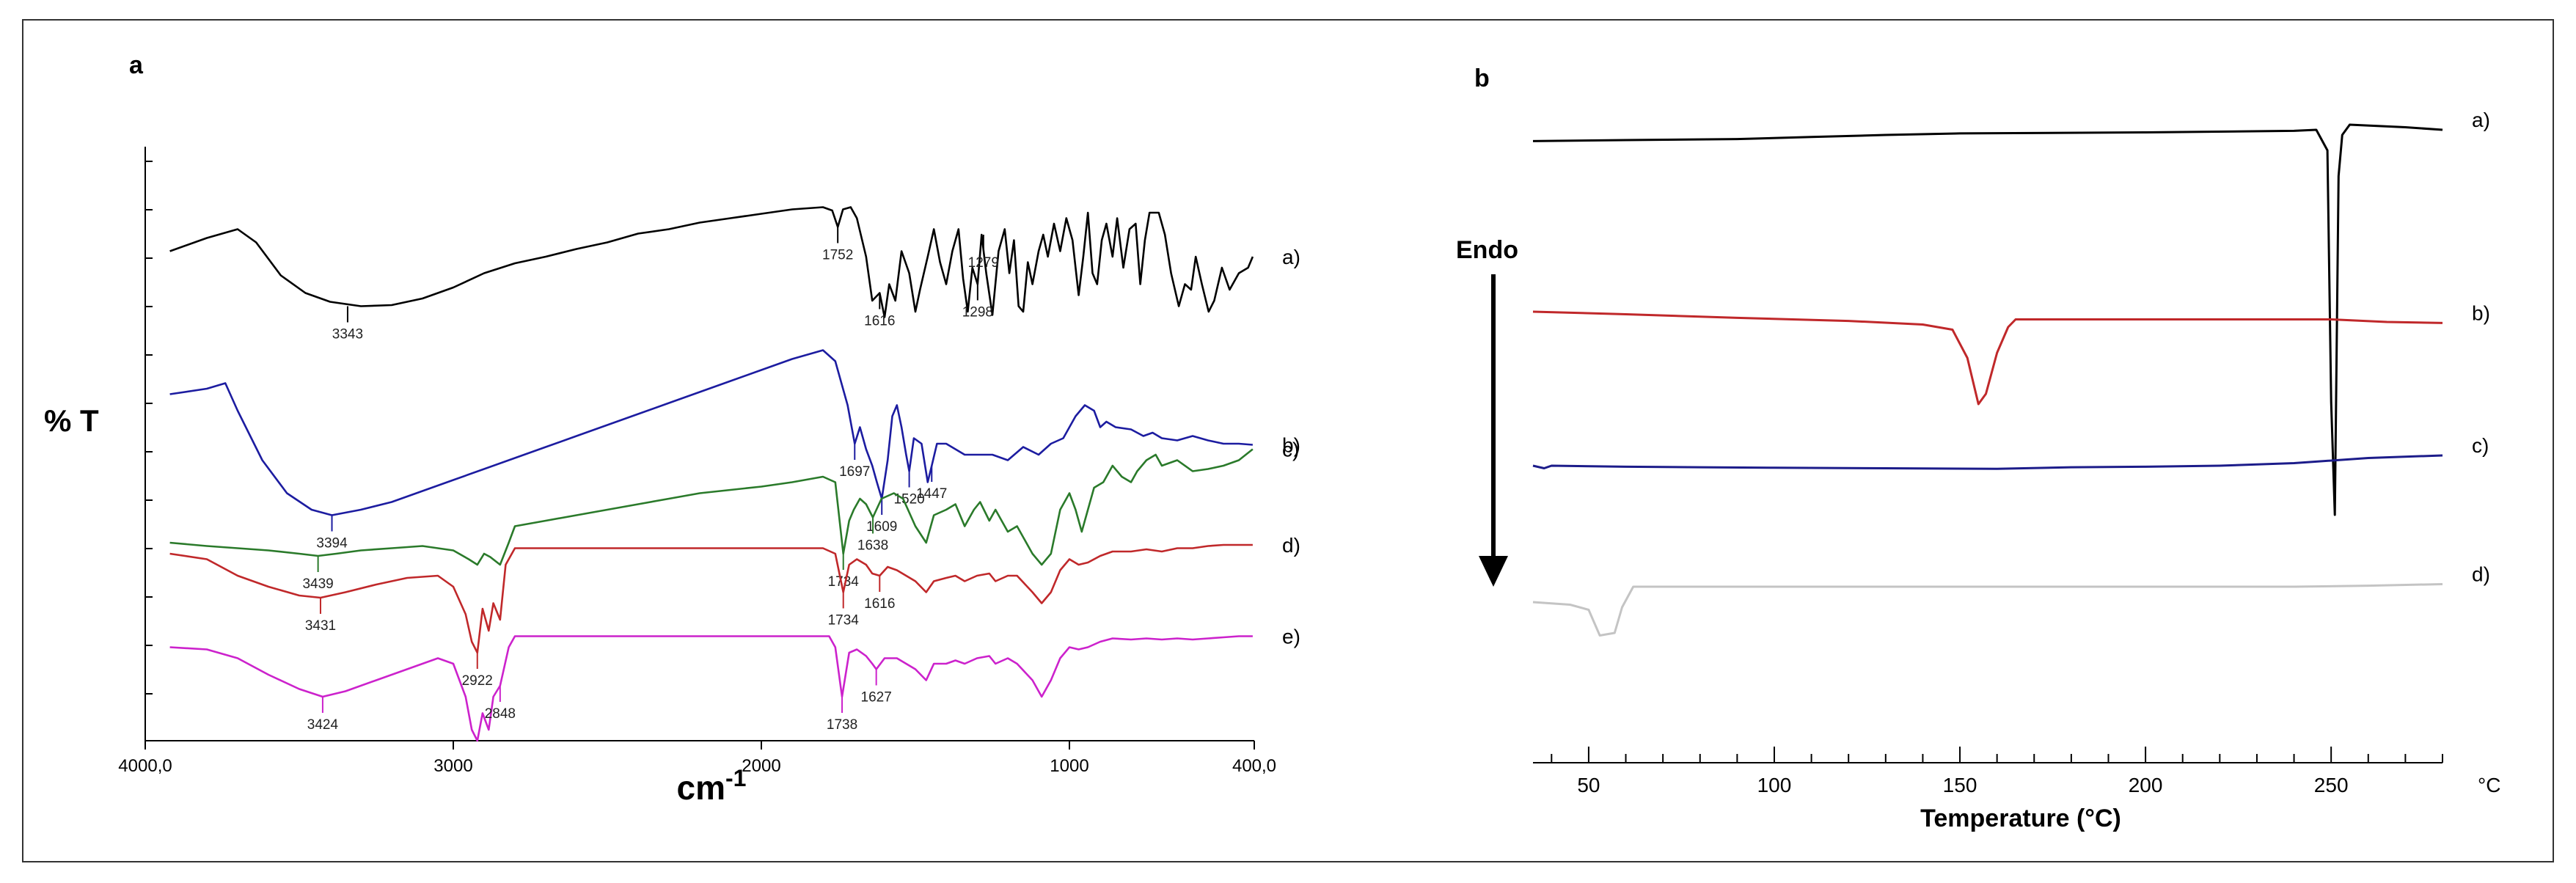  I want to click on dsc-series-name: b), so click(2481, 312).